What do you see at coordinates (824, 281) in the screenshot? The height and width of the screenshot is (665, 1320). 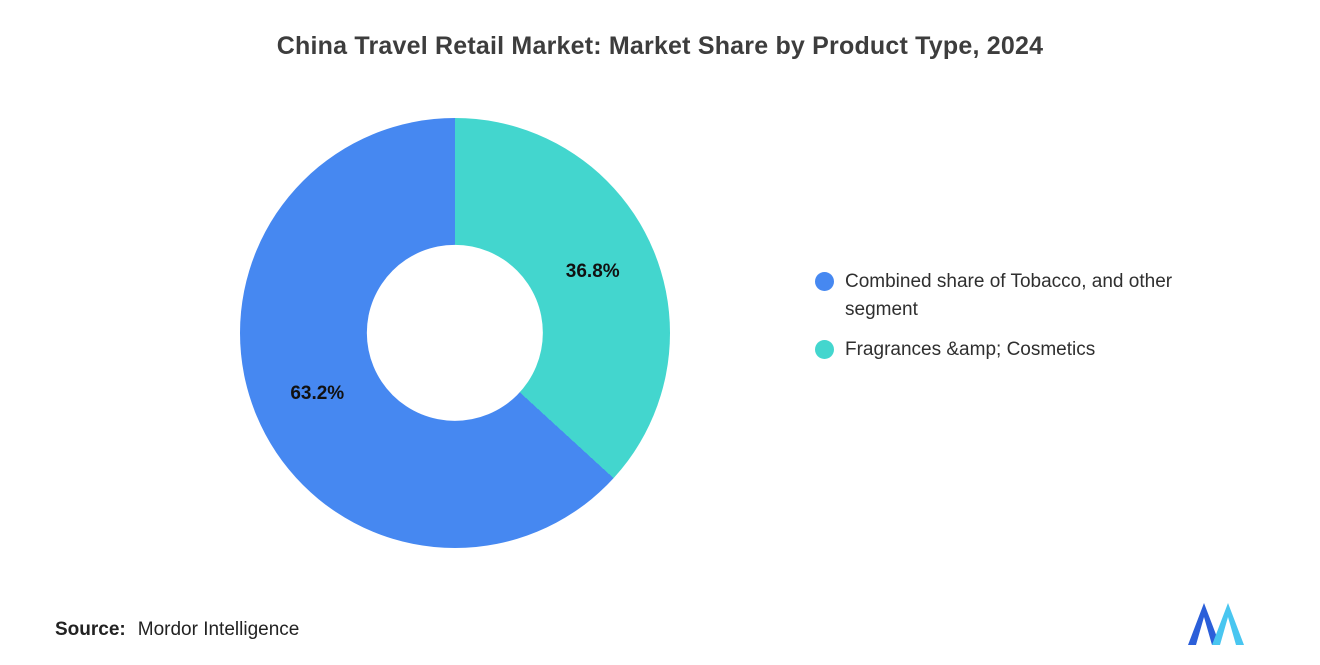 I see `legend-swatch-tobacco` at bounding box center [824, 281].